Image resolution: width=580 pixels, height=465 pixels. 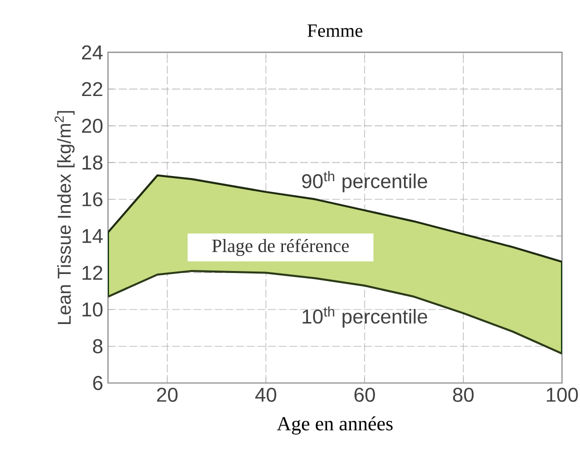 I want to click on x-tick-label: 80, so click(x=463, y=395).